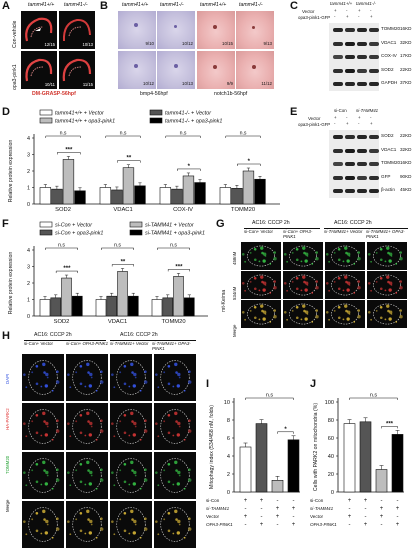 This screenshot has height=550, width=414. Describe the element at coordinates (340, 110) in the screenshot. I see `panel-e-col1: si-Con` at that location.